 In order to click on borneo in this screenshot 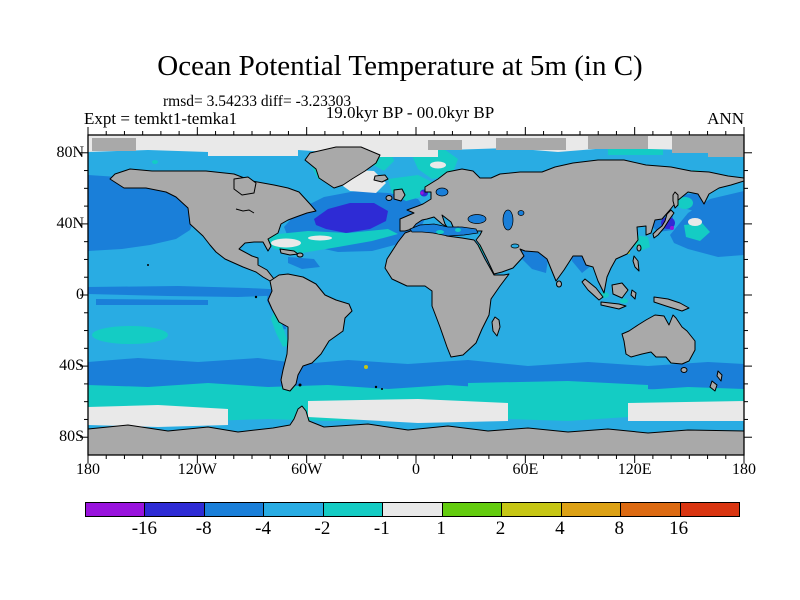, I will do `click(620, 290)`.